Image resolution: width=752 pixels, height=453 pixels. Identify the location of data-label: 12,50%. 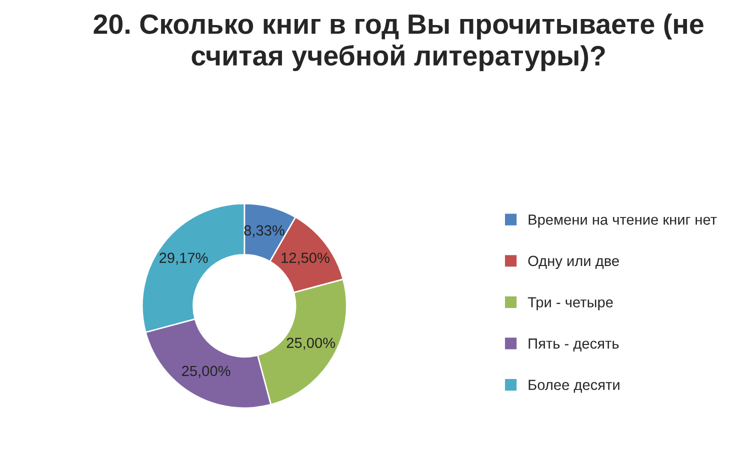
(306, 258).